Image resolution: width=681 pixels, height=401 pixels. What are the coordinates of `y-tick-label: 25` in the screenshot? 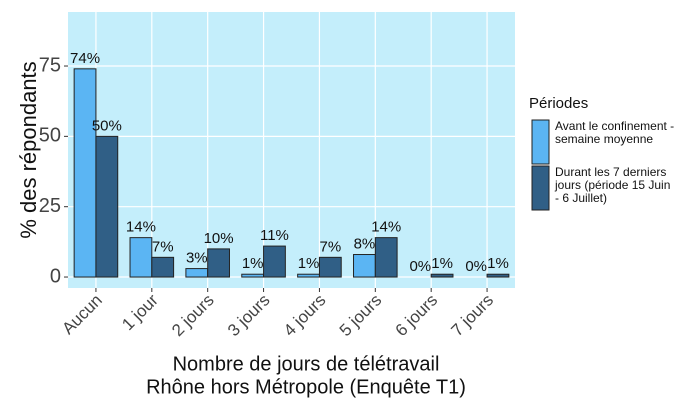 It's located at (50, 206).